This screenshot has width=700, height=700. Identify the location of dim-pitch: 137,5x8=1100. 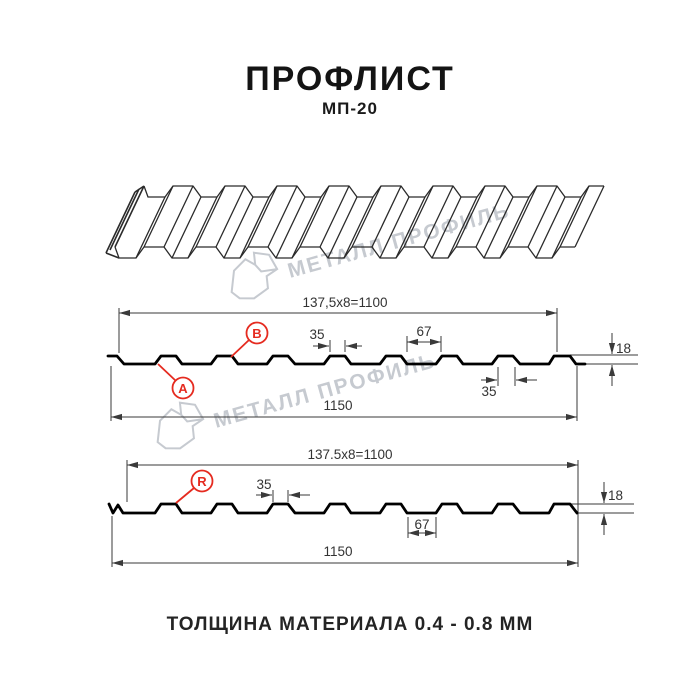
(345, 302).